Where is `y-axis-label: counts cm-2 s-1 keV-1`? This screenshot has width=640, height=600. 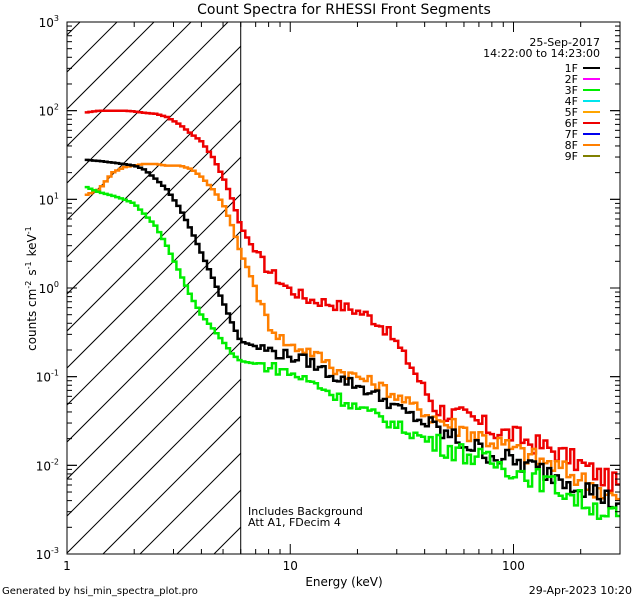
y-axis-label: counts cm-2 s-1 keV-1 is located at coordinates (31, 288).